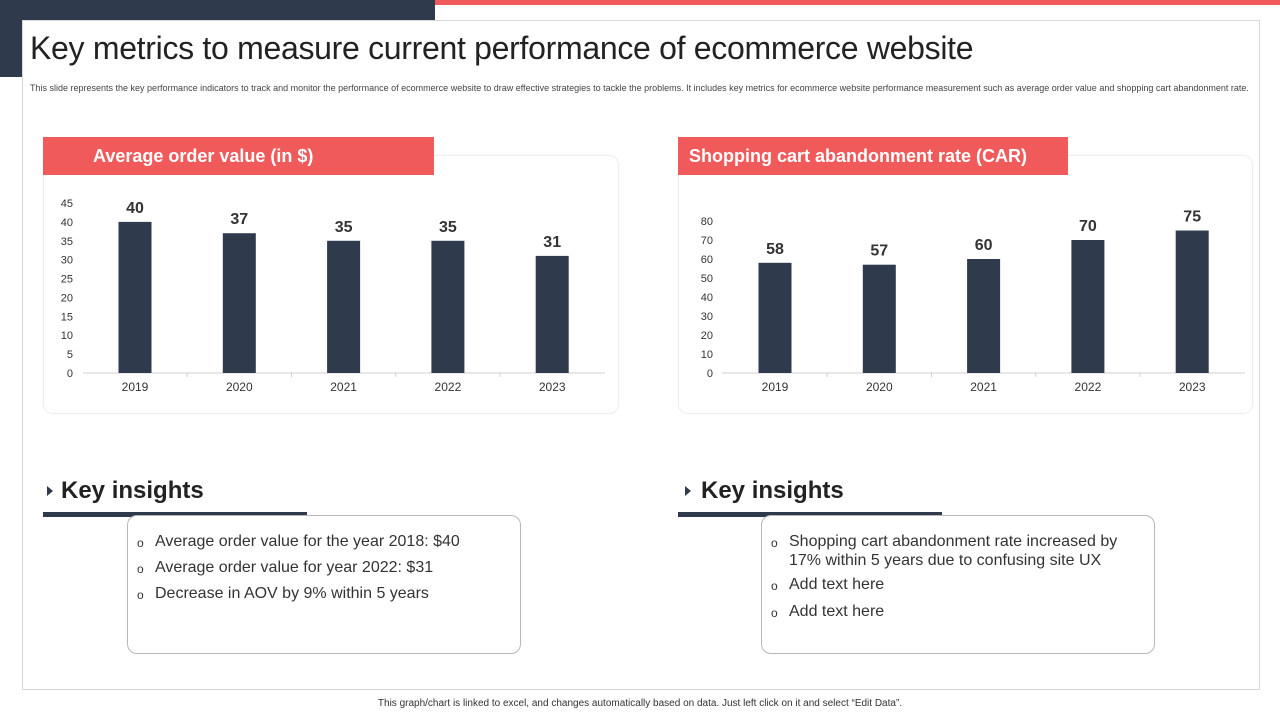 The height and width of the screenshot is (720, 1280). What do you see at coordinates (239, 219) in the screenshot?
I see `data-label: 37` at bounding box center [239, 219].